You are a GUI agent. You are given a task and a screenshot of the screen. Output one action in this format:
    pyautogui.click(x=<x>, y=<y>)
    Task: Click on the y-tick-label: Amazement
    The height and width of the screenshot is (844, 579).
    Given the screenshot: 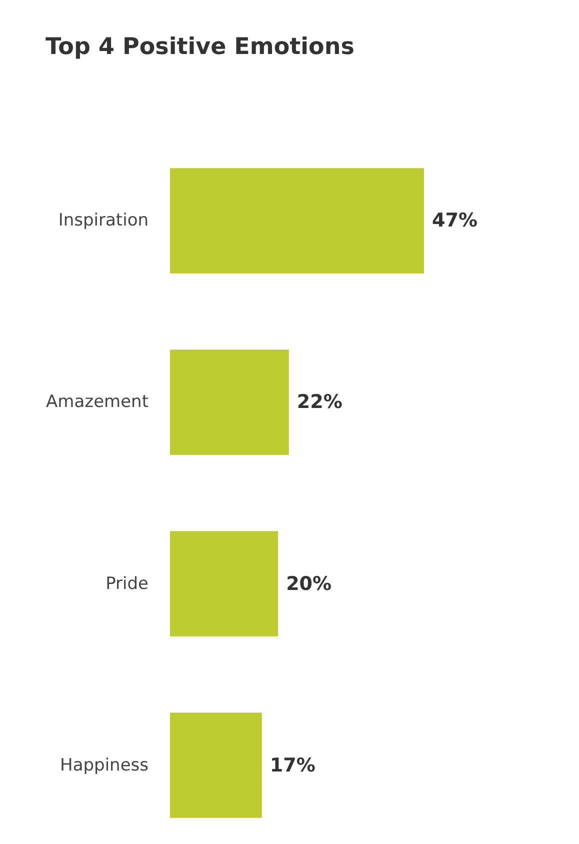 What is the action you would take?
    pyautogui.click(x=97, y=402)
    